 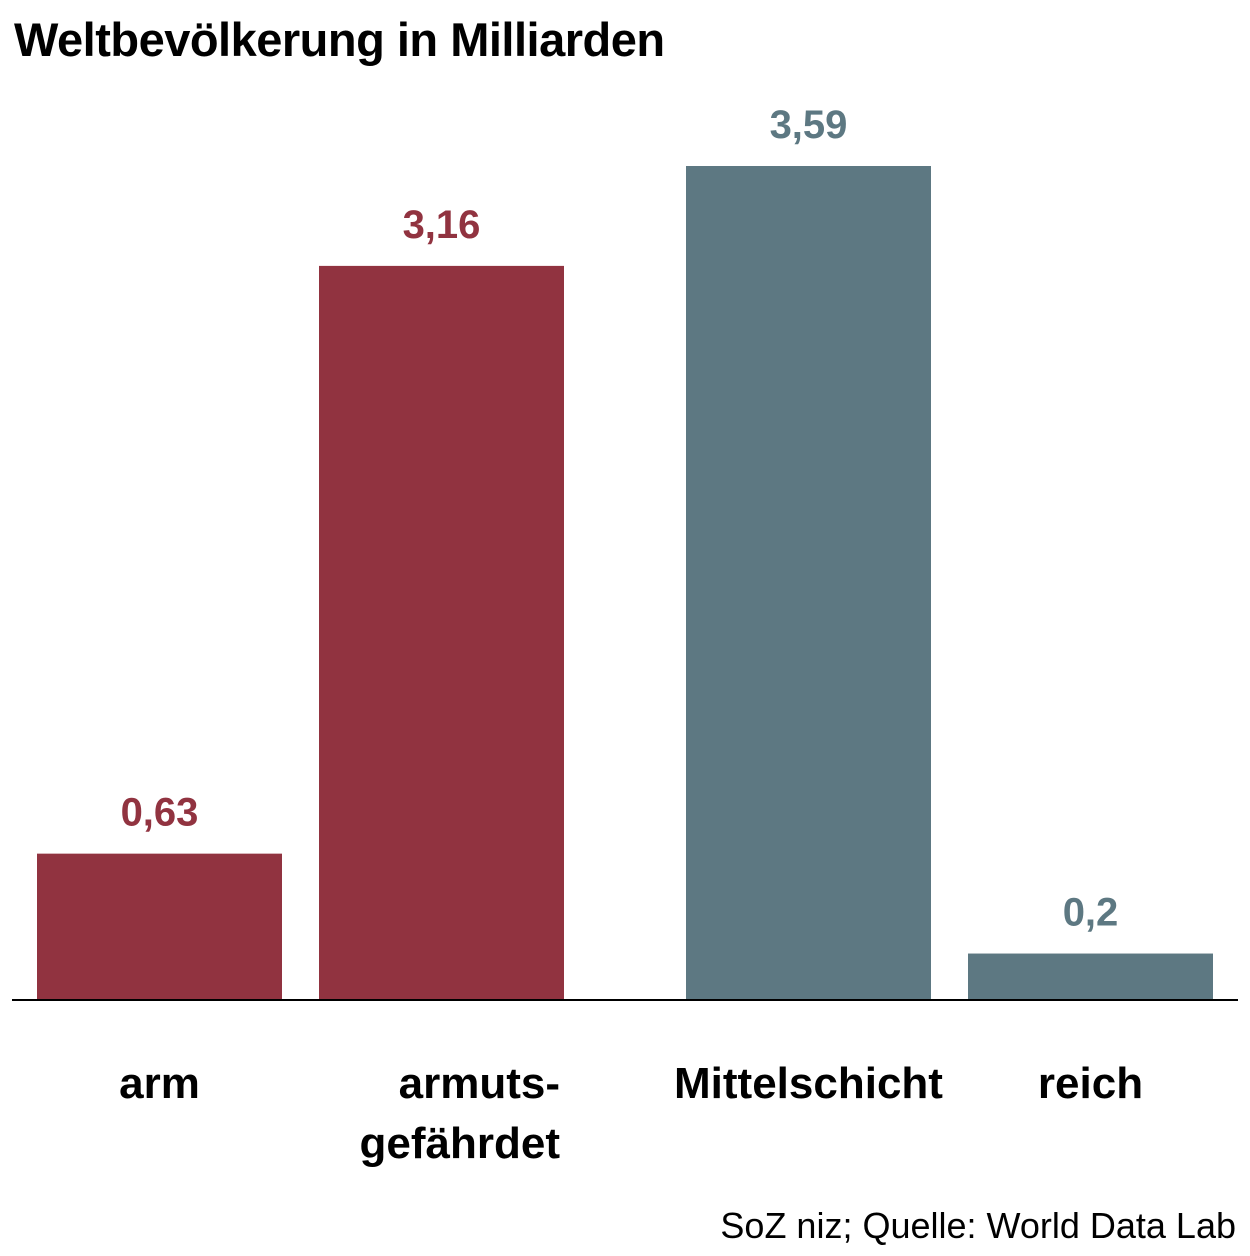 I want to click on source-note: SoZ niz; Quelle: World Data Lab, so click(x=978, y=1225).